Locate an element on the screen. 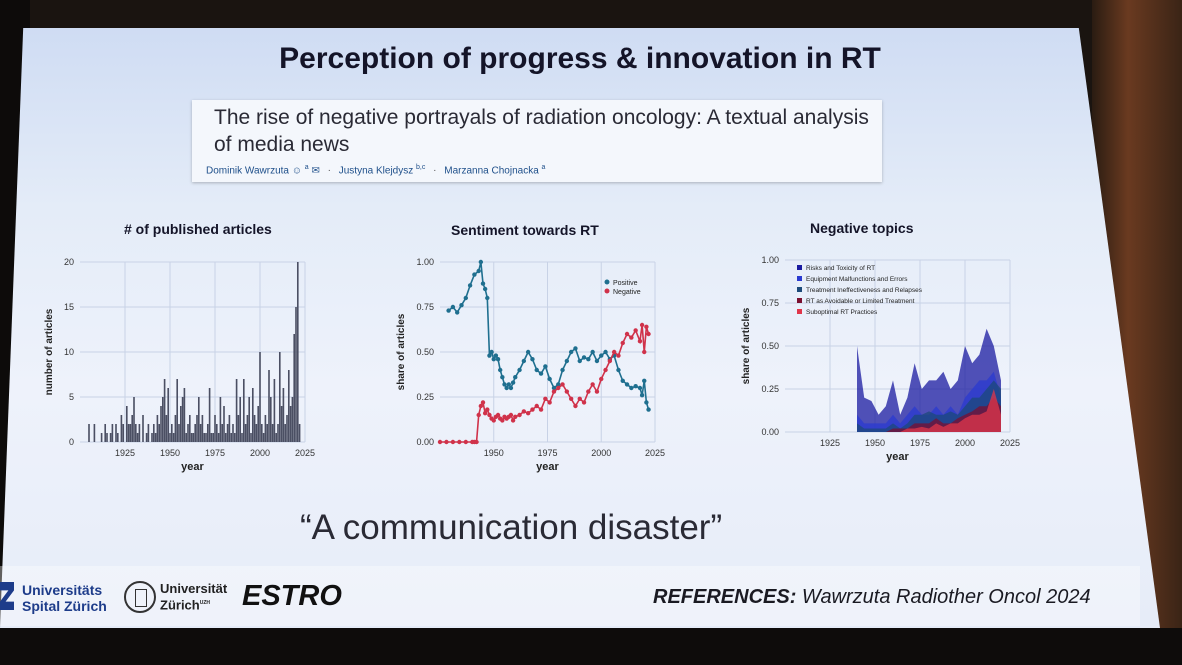 This screenshot has height=665, width=1182. y-tick-label: 10 is located at coordinates (69, 352).